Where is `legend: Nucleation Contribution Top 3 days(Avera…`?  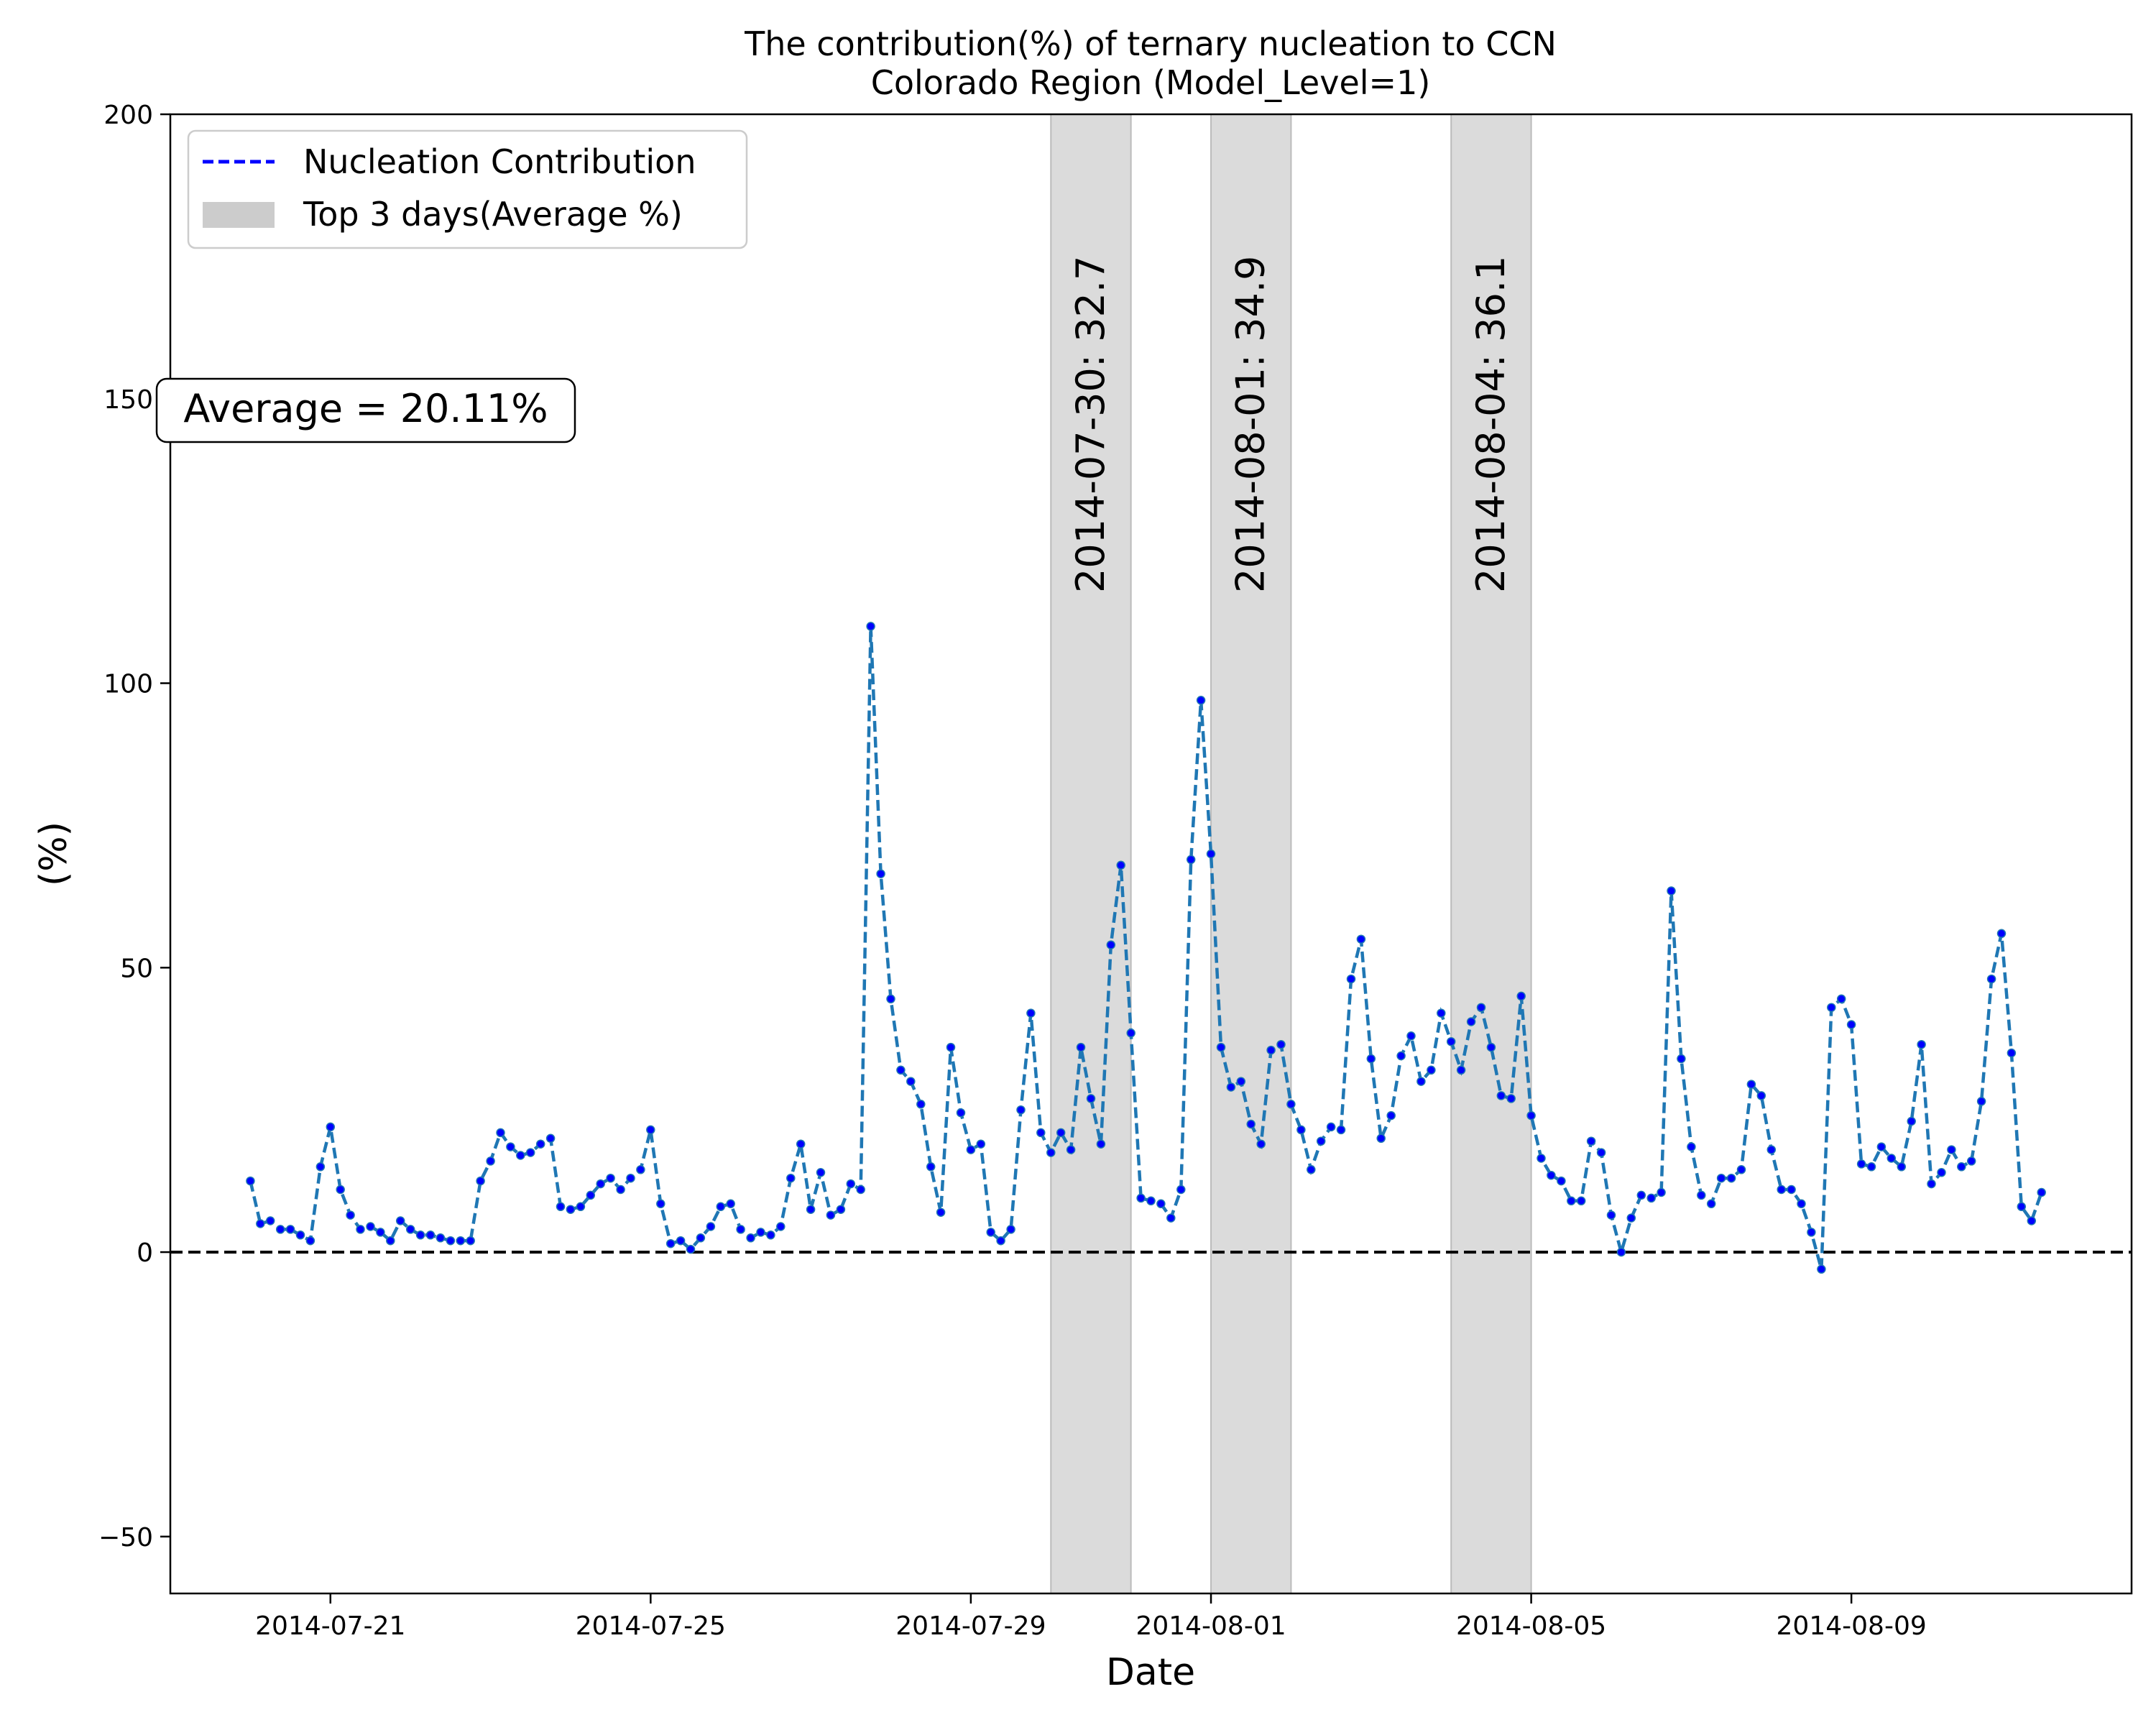 legend: Nucleation Contribution Top 3 days(Avera… is located at coordinates (467, 189).